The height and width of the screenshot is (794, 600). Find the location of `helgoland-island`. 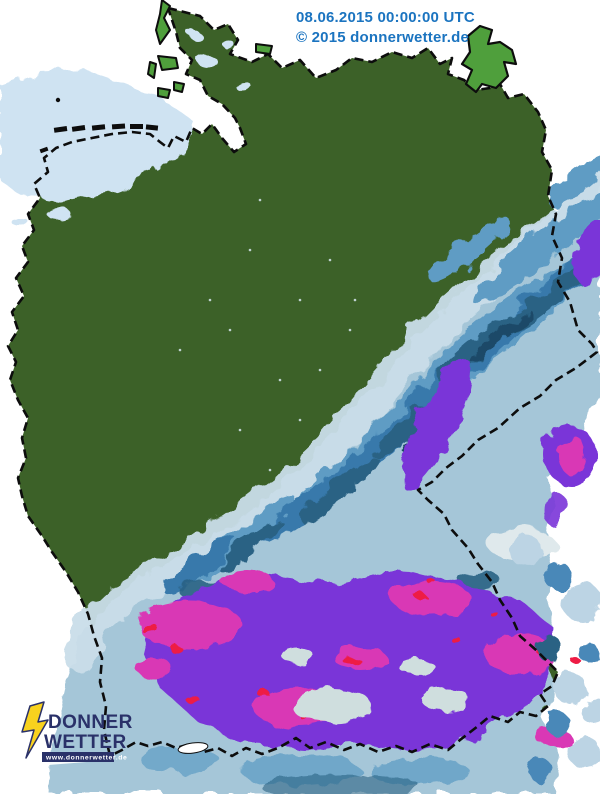

helgoland-island is located at coordinates (58, 100).